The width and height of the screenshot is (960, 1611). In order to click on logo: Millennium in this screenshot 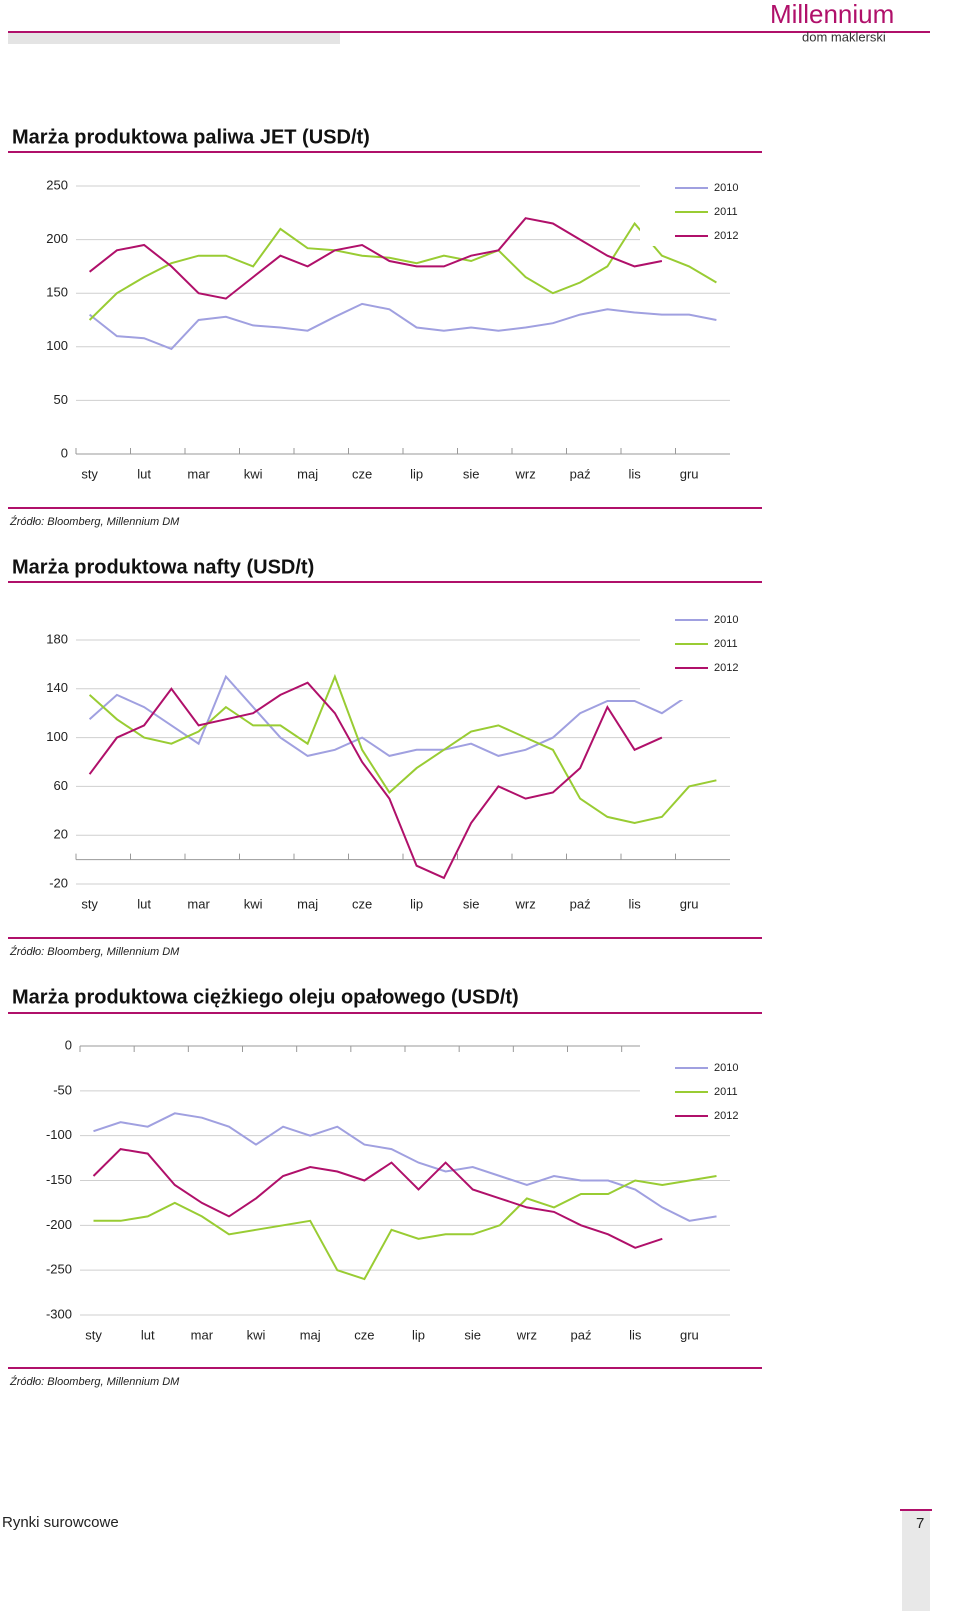, I will do `click(832, 14)`.